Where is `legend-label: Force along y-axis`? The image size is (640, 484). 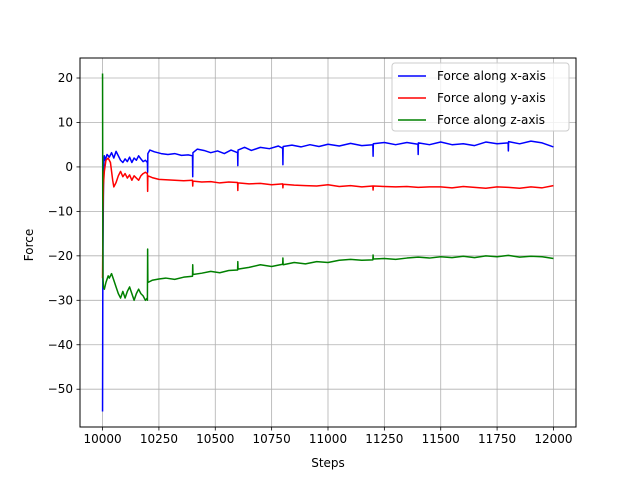
legend-label: Force along y-axis is located at coordinates (491, 98).